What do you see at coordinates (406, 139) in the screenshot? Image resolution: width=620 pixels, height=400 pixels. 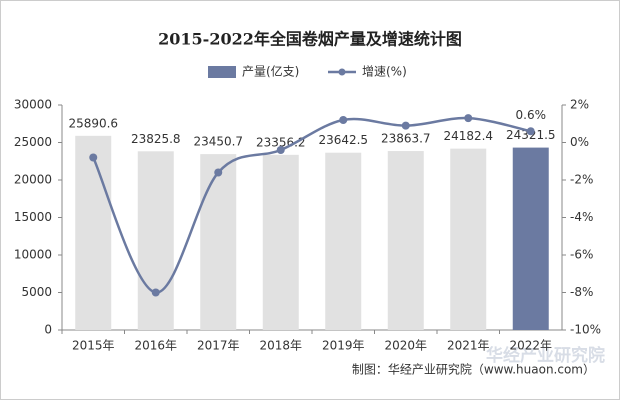 I see `bar-value-label: 23863.7` at bounding box center [406, 139].